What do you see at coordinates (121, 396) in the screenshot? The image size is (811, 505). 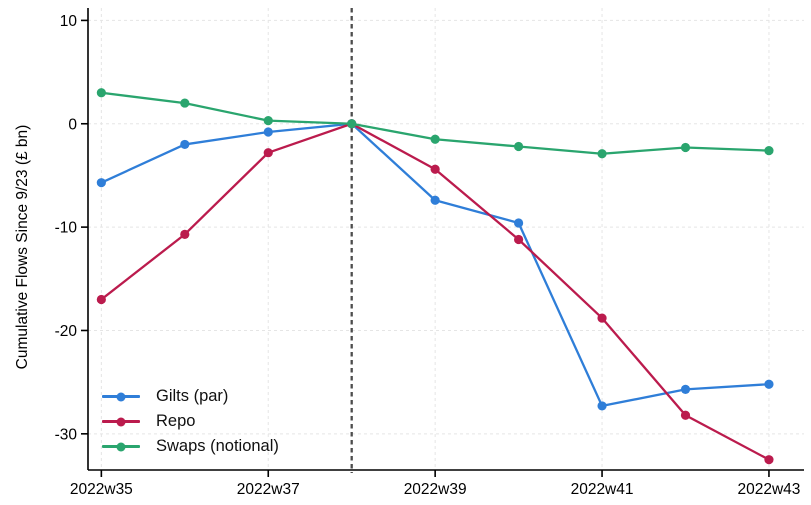 I see `legend-line-marker-gilts` at bounding box center [121, 396].